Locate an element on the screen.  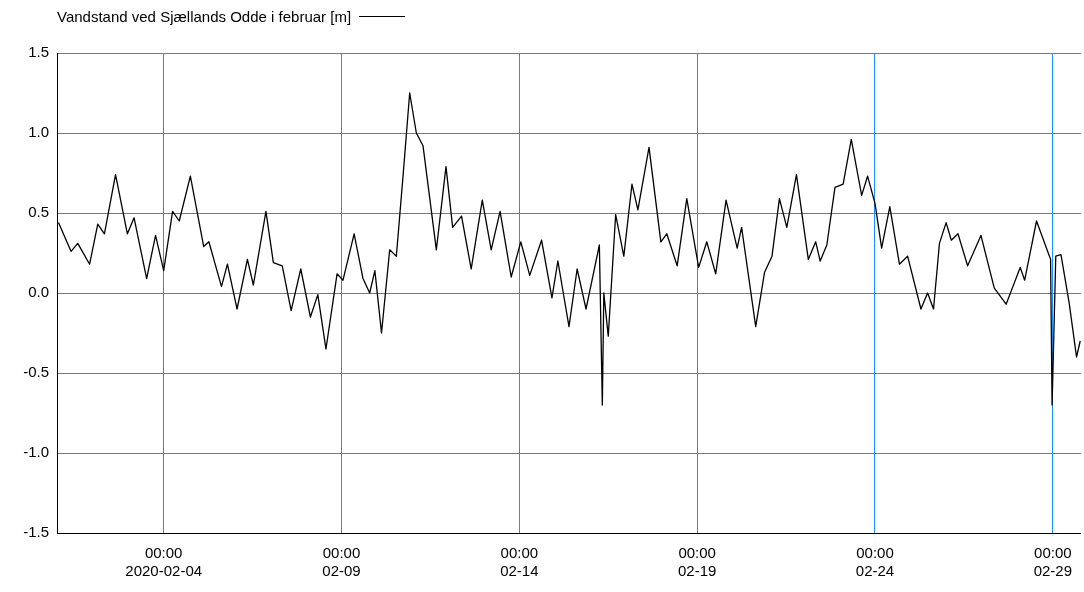
x-tick-label: 00:00 02-14 is located at coordinates (519, 562).